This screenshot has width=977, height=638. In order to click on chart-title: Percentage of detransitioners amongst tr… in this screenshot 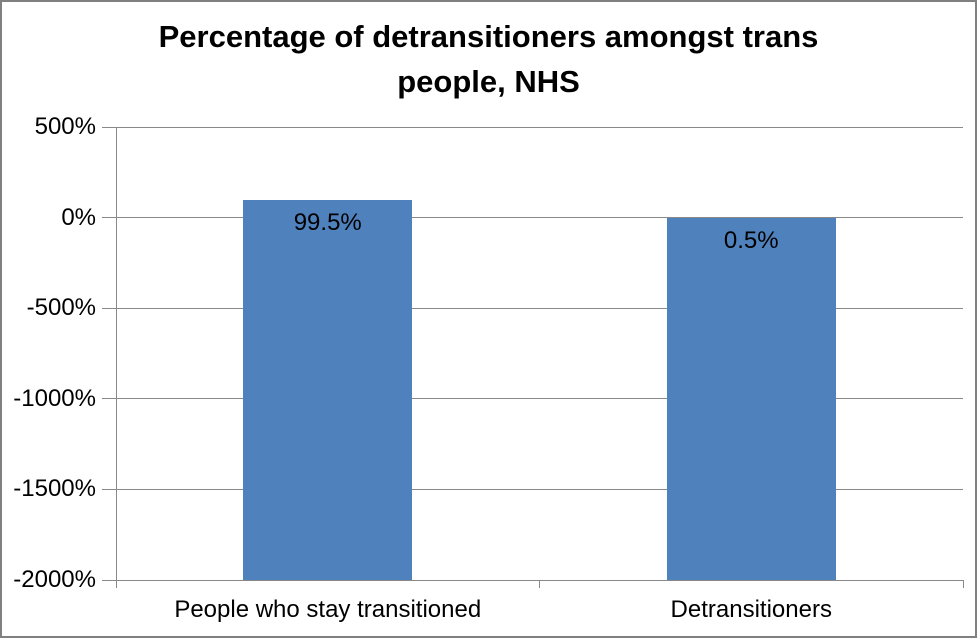, I will do `click(488, 59)`.